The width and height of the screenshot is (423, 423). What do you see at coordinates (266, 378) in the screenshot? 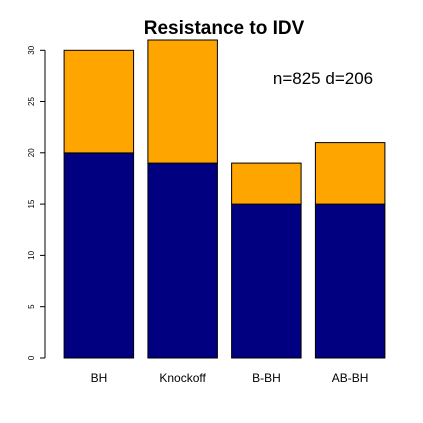
I see `x-tick-label: B-BH` at bounding box center [266, 378].